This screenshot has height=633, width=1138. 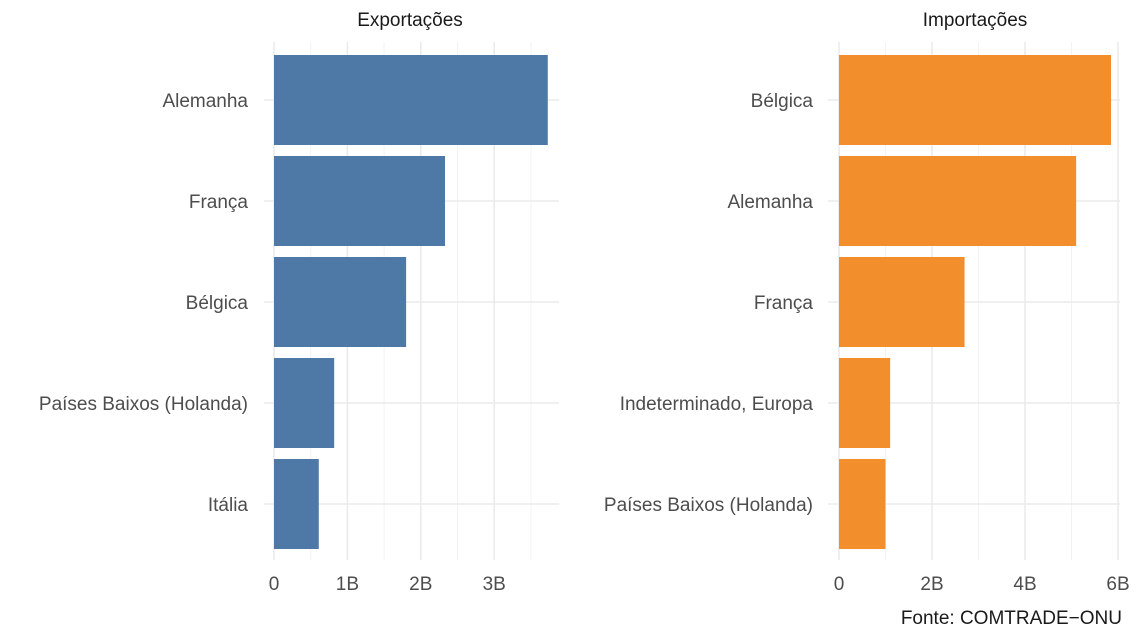 I want to click on imports-tick-label: 4B, so click(x=1024, y=584).